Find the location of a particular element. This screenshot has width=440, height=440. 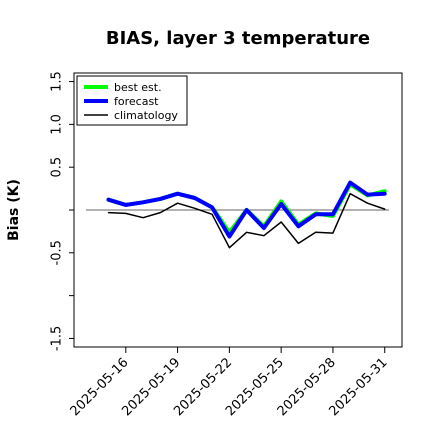

legend: best est. forecast climatology is located at coordinates (132, 100).